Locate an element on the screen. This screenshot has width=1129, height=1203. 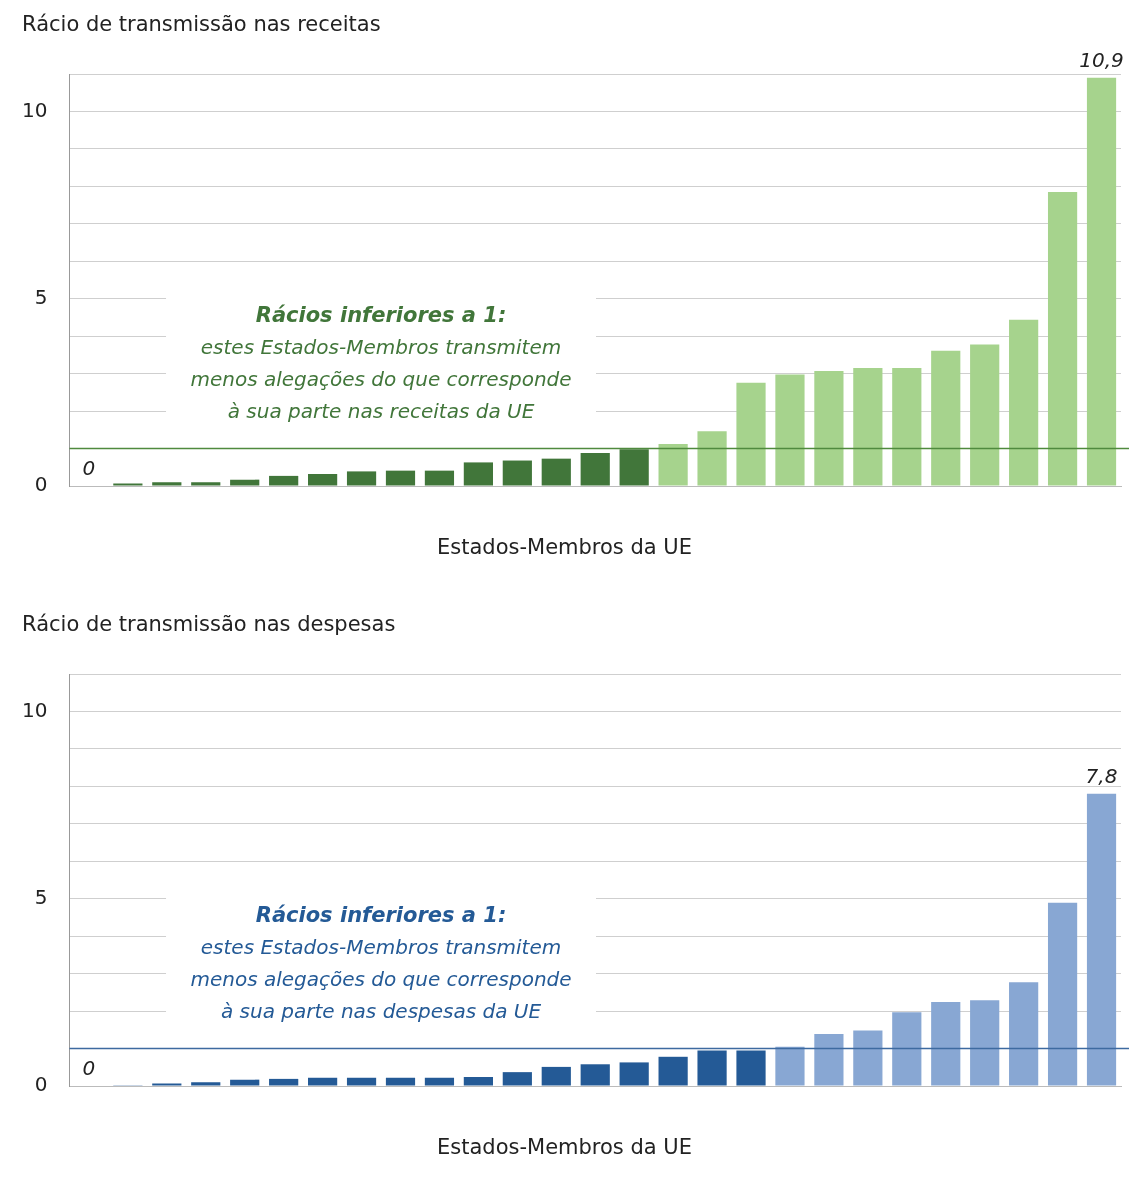
annotation: estes Estados-Membros transmitem menos alegações do que corresponde à sua parte nas receitas da UE is located at coordinates (381, 378).